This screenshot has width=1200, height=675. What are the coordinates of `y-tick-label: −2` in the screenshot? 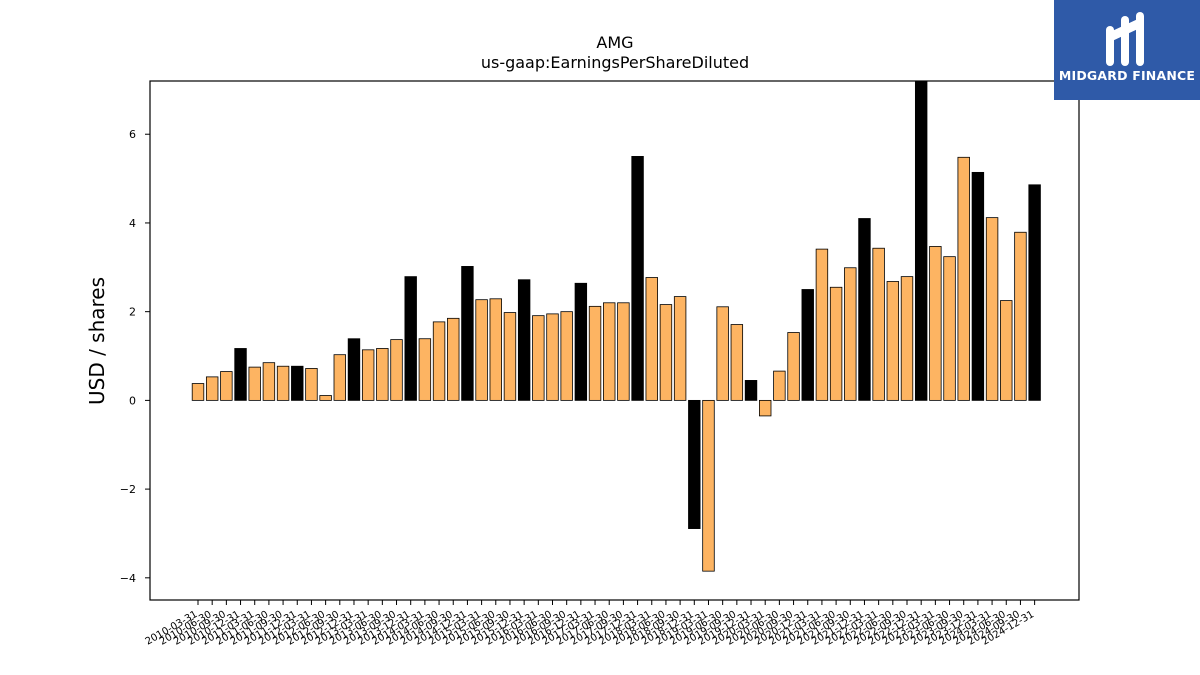 It's located at (128, 489).